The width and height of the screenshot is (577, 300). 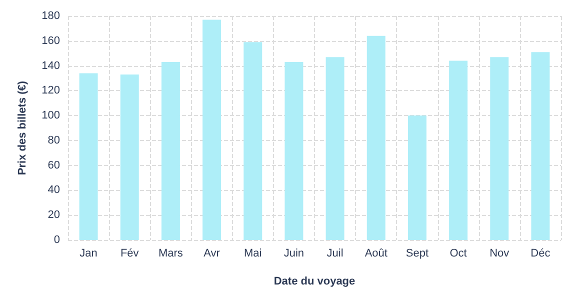 What do you see at coordinates (500, 254) in the screenshot?
I see `x-tick-label: Nov` at bounding box center [500, 254].